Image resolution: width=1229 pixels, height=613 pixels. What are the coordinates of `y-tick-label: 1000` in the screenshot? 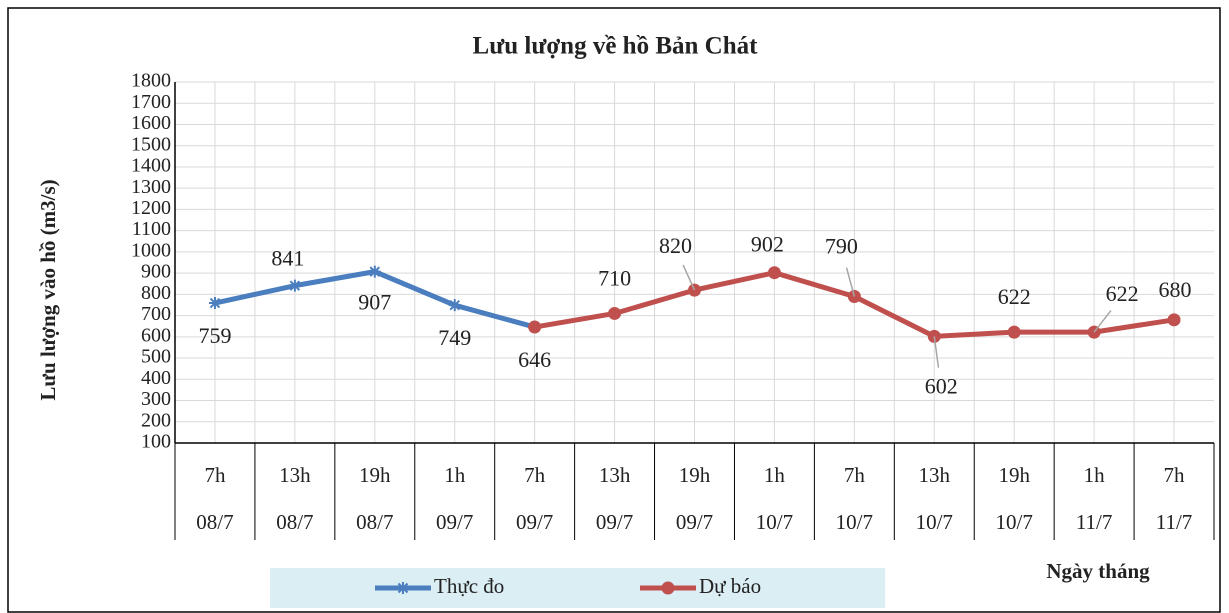 It's located at (151, 250).